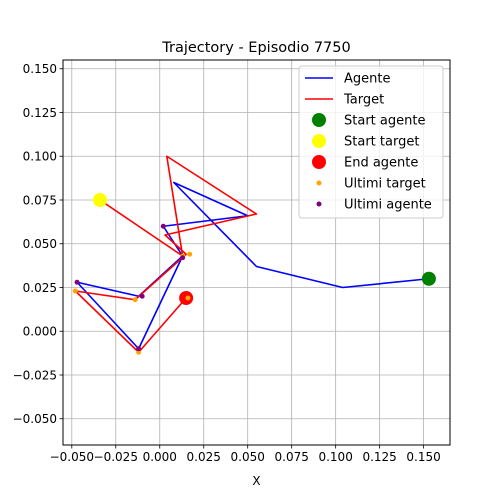 The image size is (500, 500). What do you see at coordinates (256, 481) in the screenshot?
I see `x-axis-label: X` at bounding box center [256, 481].